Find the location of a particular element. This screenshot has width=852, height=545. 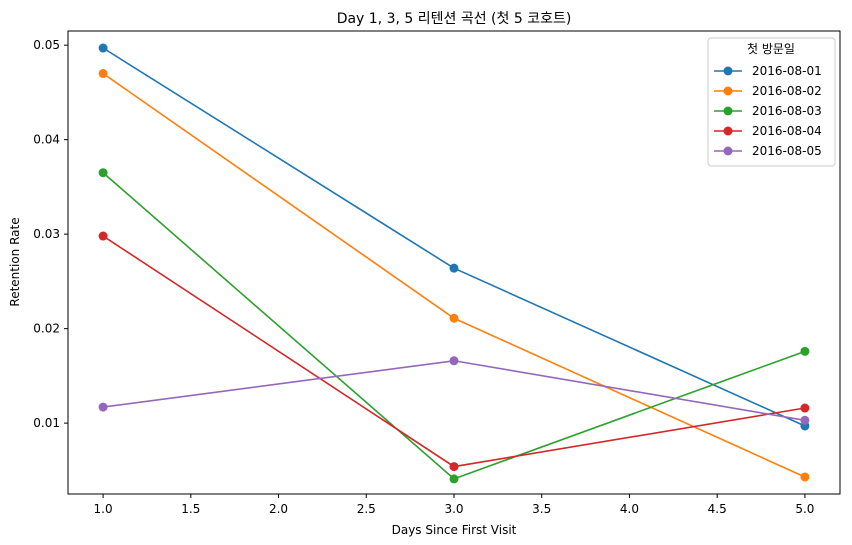

x-axis-label: Days Since First Visit is located at coordinates (454, 530).